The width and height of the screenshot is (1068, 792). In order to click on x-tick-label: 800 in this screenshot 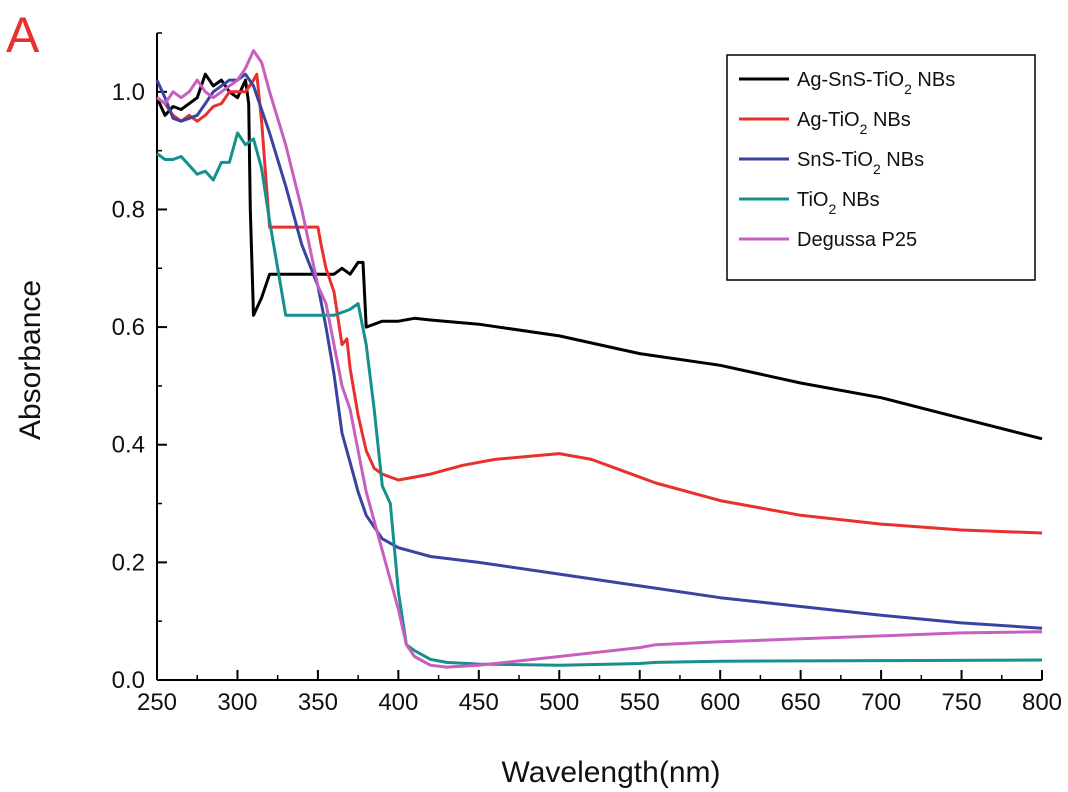, I will do `click(1042, 702)`.